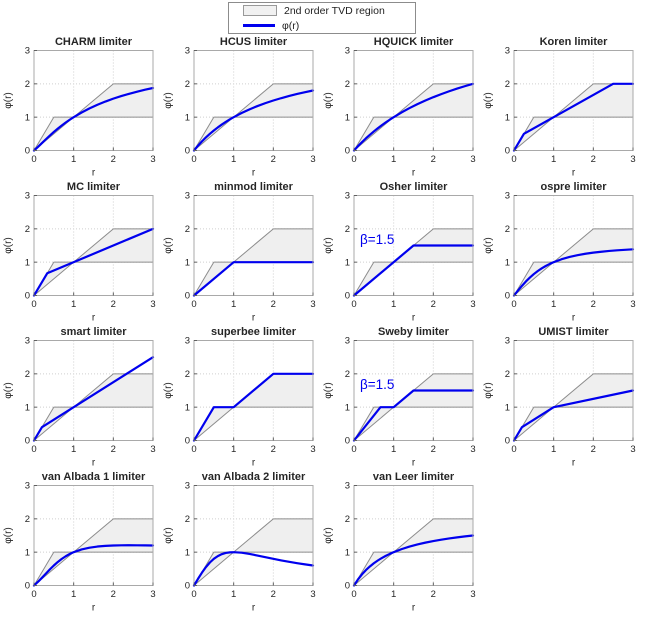 The image size is (650, 621). What do you see at coordinates (322, 18) in the screenshot?
I see `legend: 2nd order TVD region φ(r)` at bounding box center [322, 18].